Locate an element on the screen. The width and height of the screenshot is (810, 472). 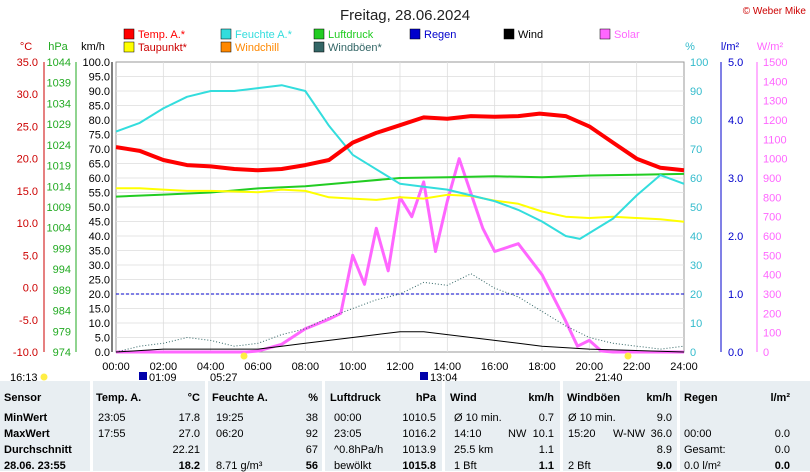
wind-tick-label: 20.0 is located at coordinates (99, 295).